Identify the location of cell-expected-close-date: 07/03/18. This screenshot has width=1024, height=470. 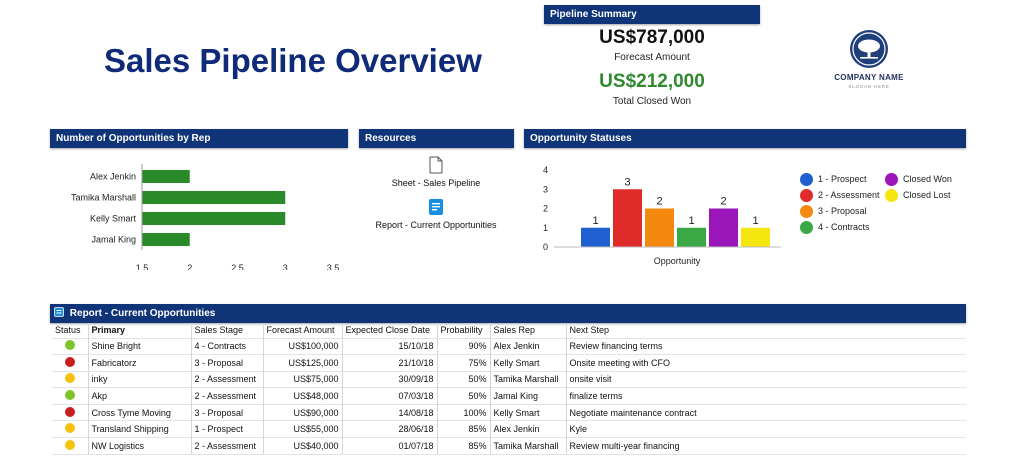
(389, 396).